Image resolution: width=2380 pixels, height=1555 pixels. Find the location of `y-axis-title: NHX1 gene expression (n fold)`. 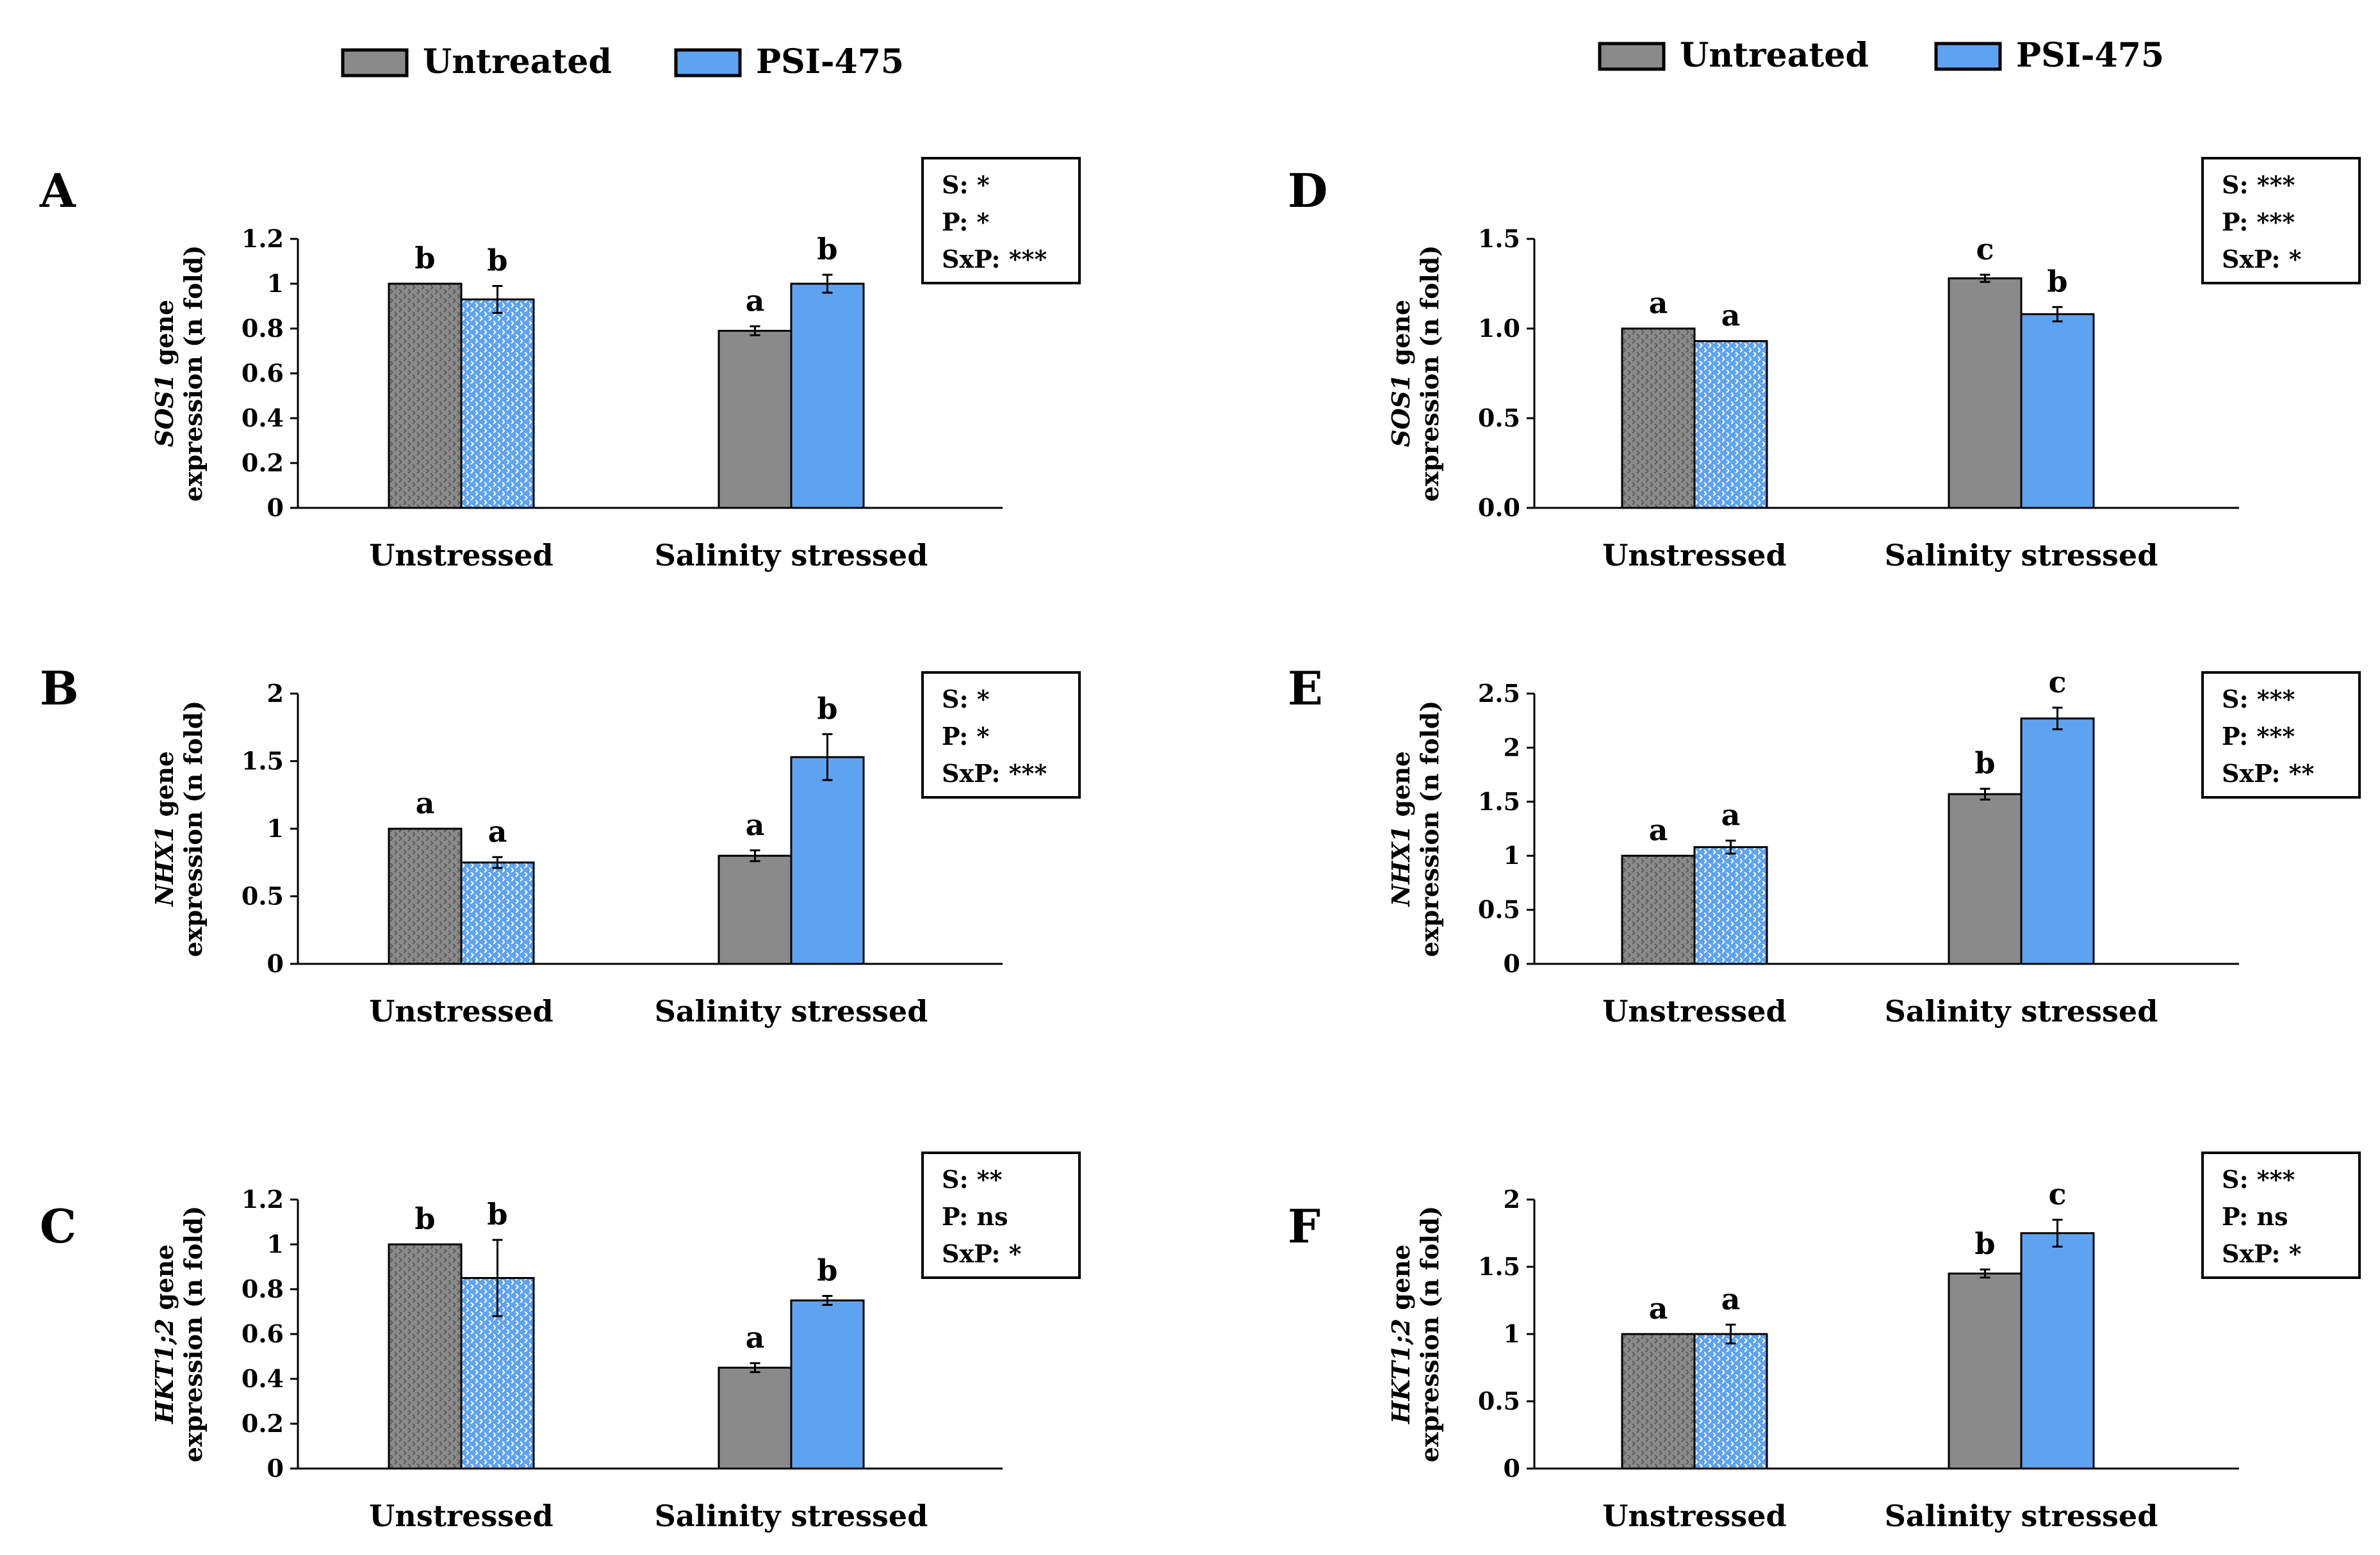

y-axis-title: NHX1 gene expression (n fold) is located at coordinates (179, 829).